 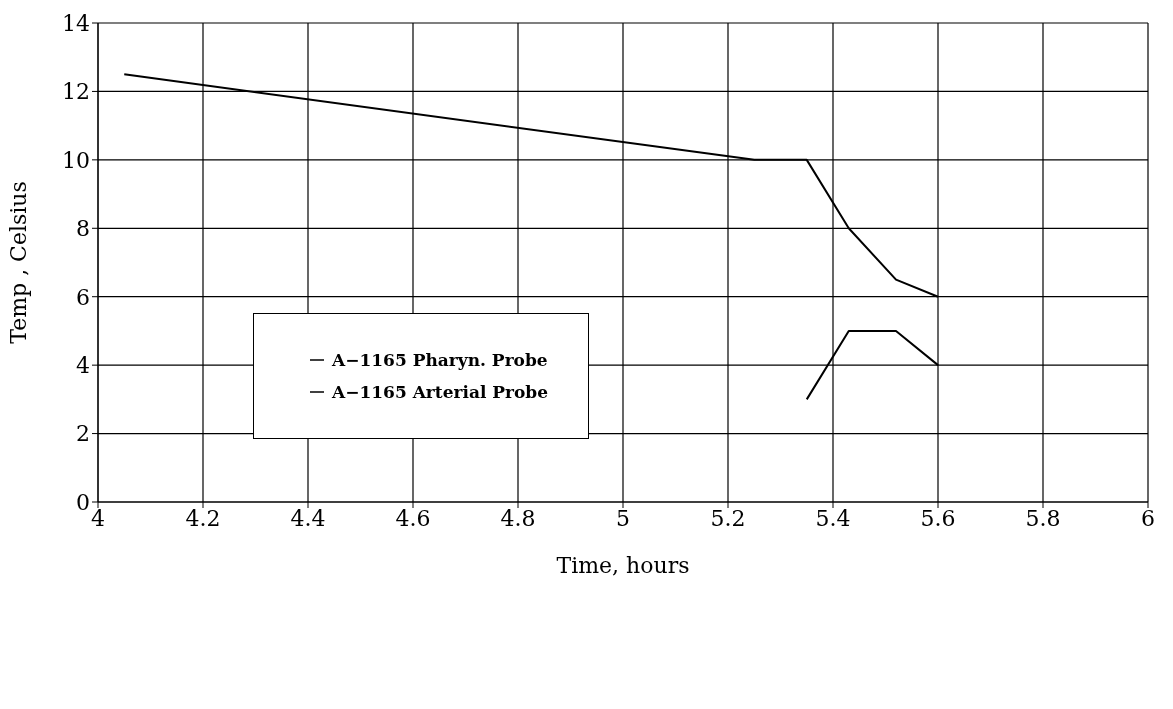 I want to click on x-axis-title: Time, hours, so click(x=623, y=565).